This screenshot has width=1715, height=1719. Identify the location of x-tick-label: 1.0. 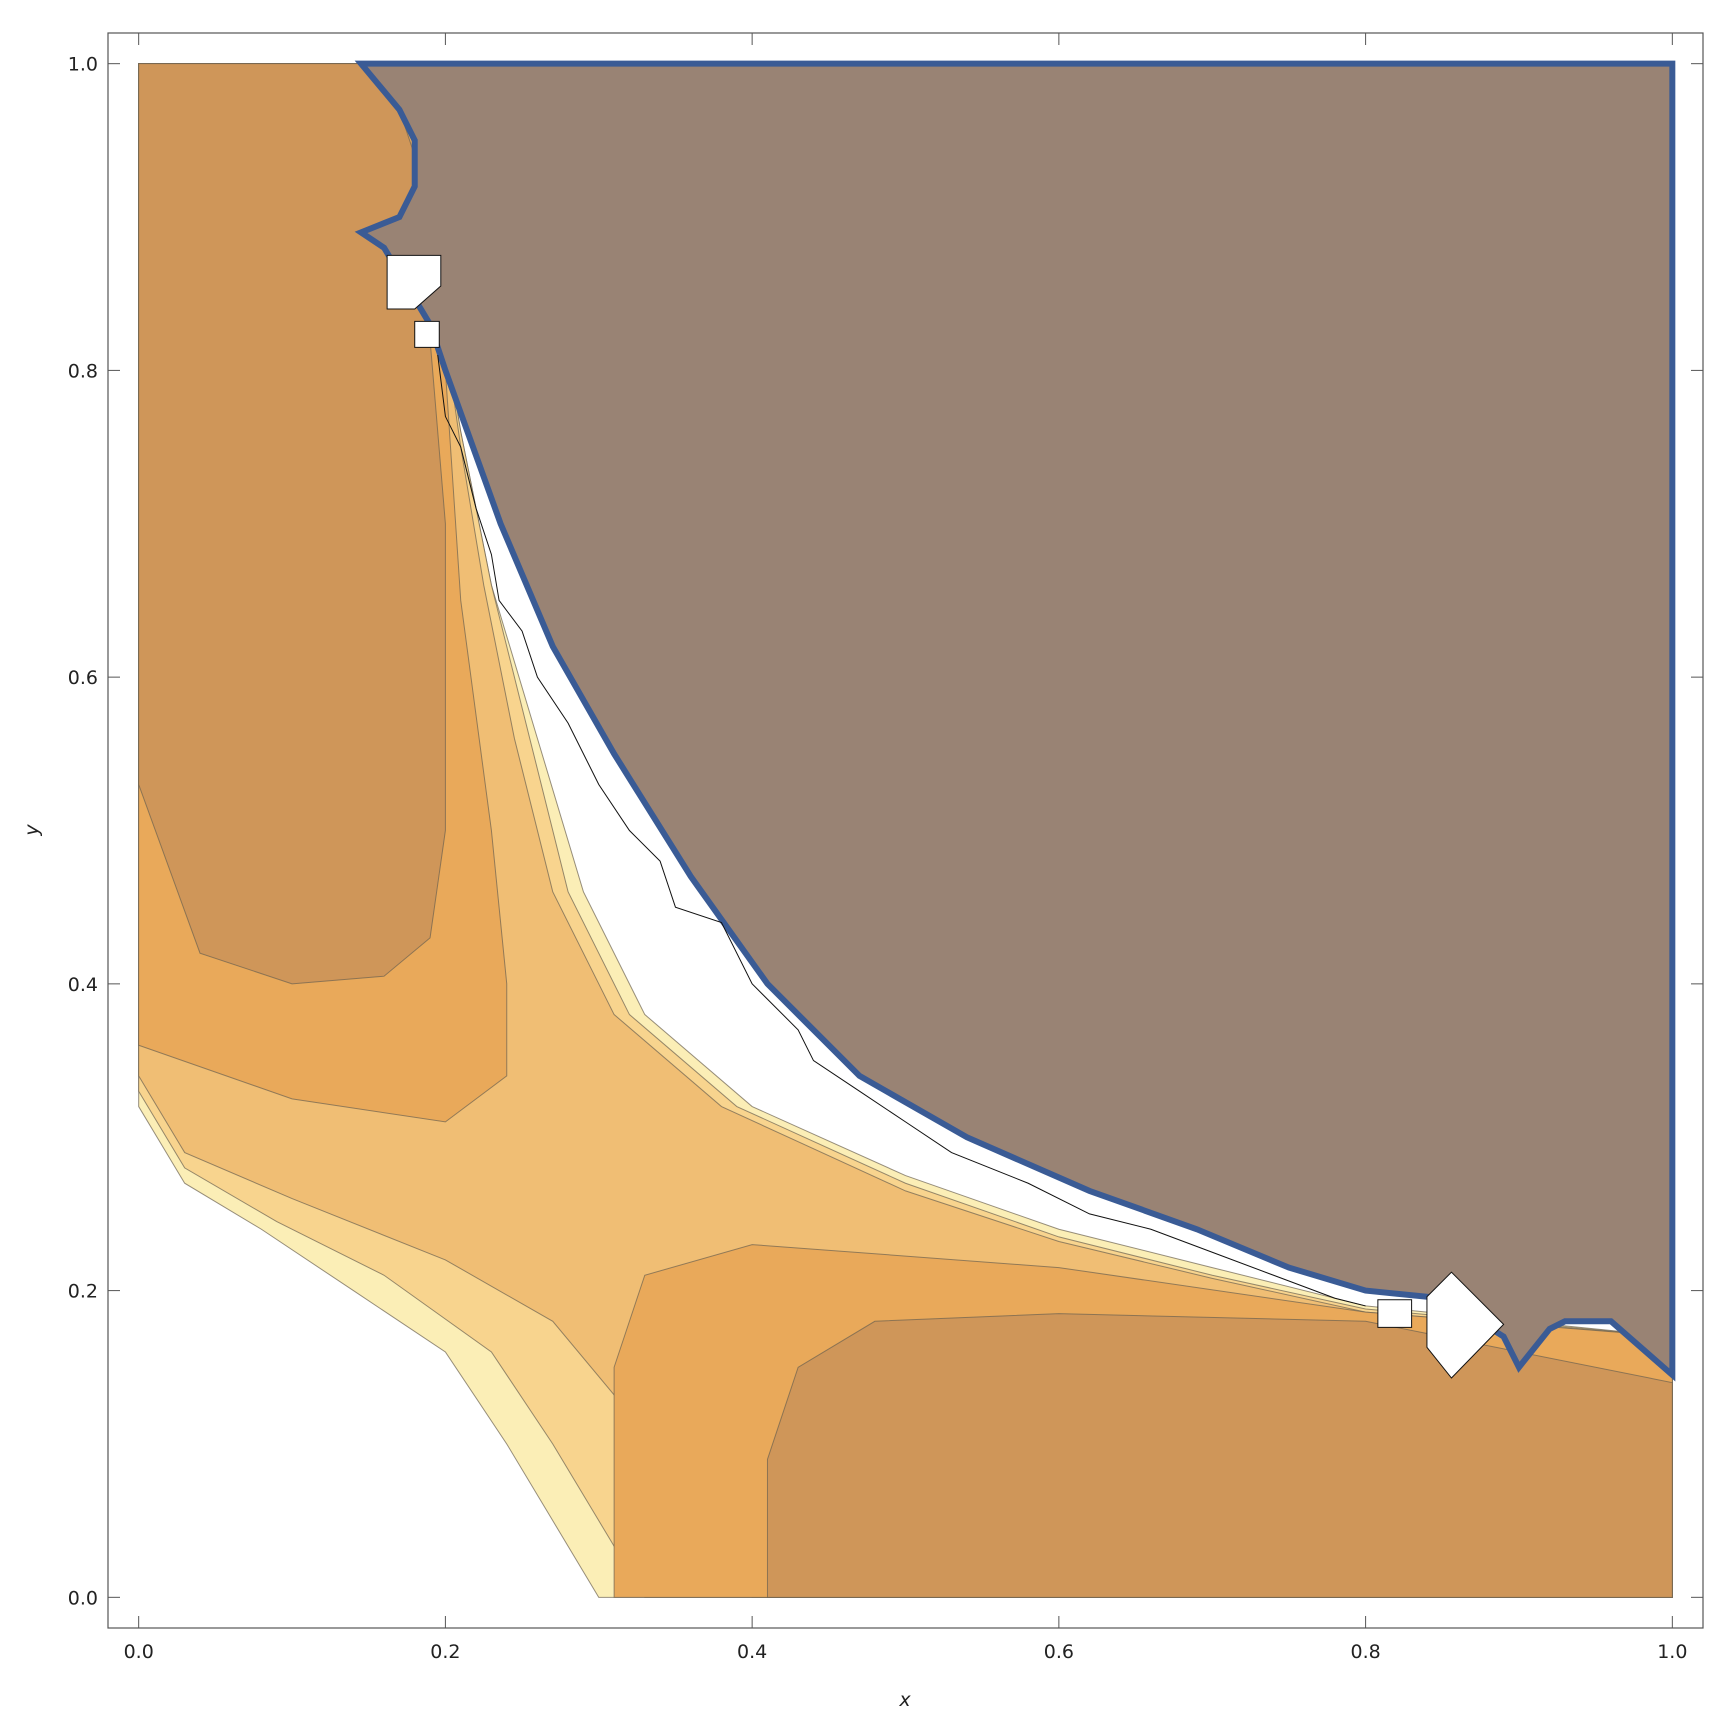
(1672, 1652).